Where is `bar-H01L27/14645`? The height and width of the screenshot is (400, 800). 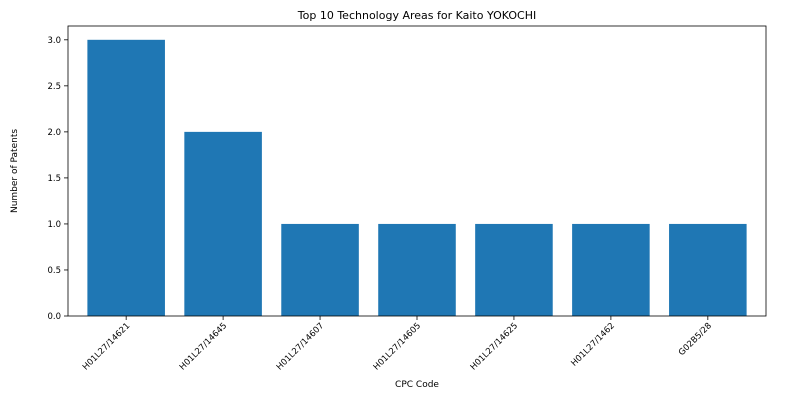
bar-H01L27/14645 is located at coordinates (223, 224).